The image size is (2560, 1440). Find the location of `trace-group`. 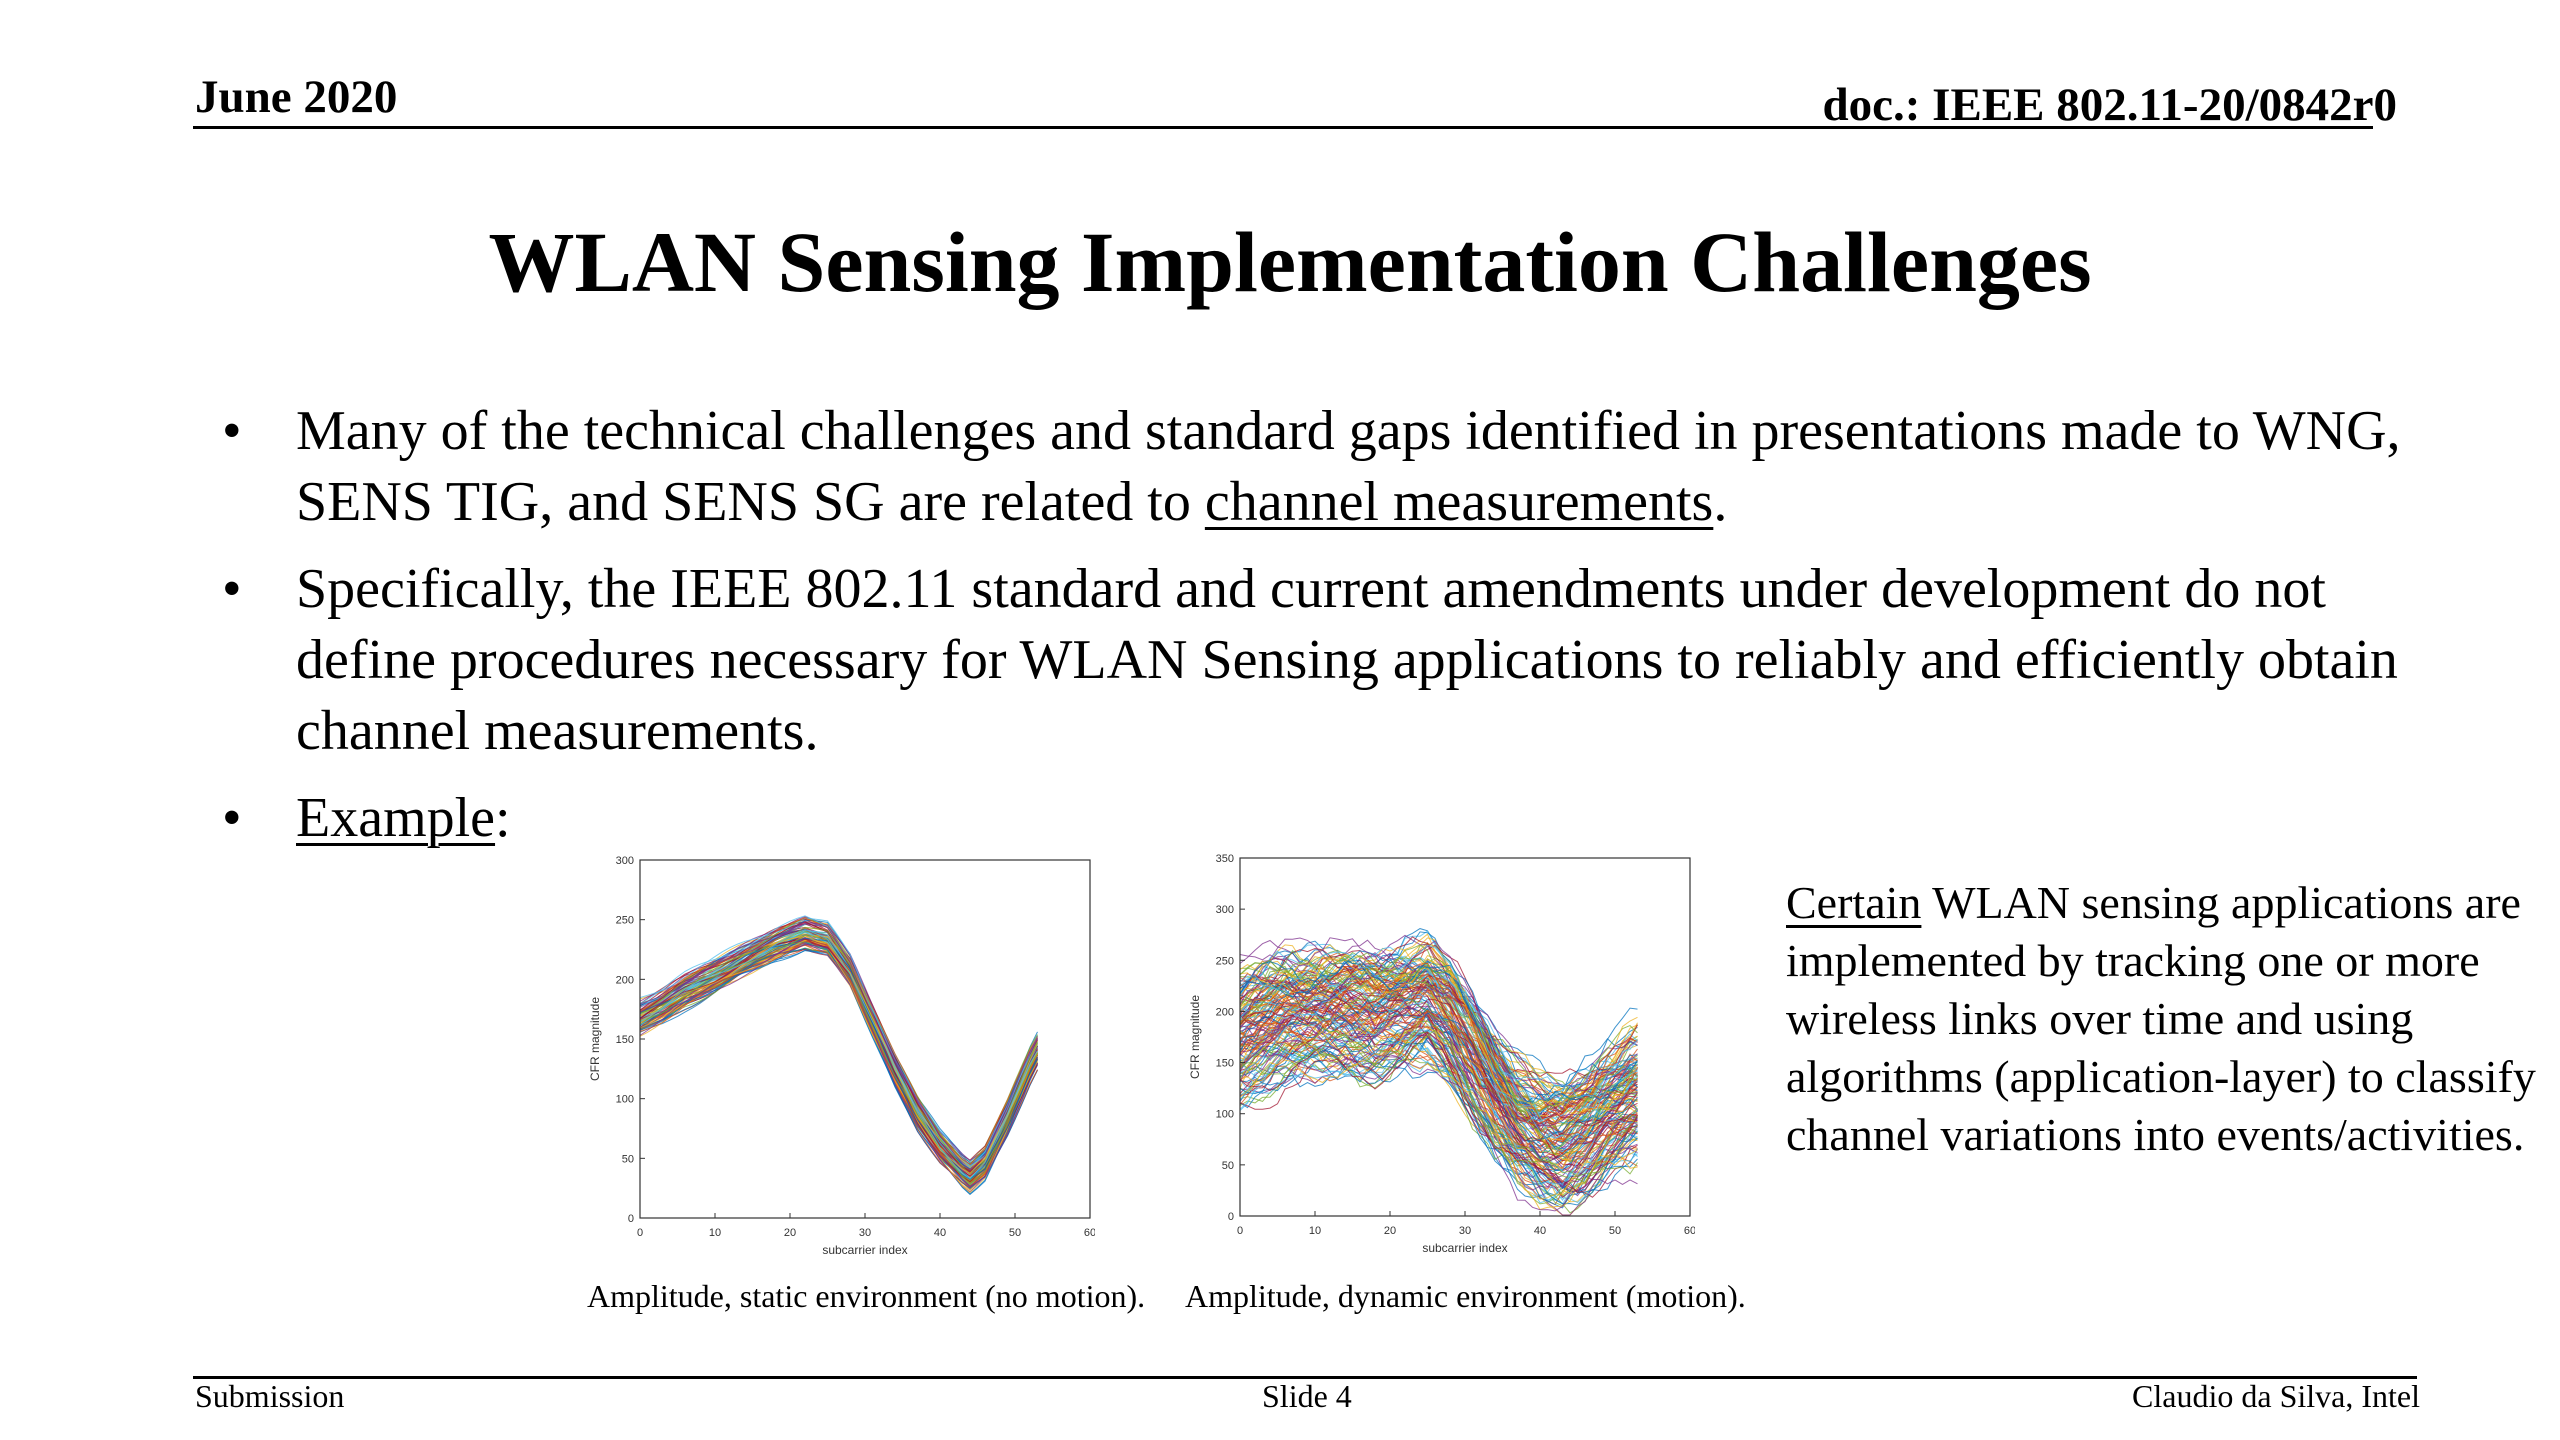

trace-group is located at coordinates (1438, 1072).